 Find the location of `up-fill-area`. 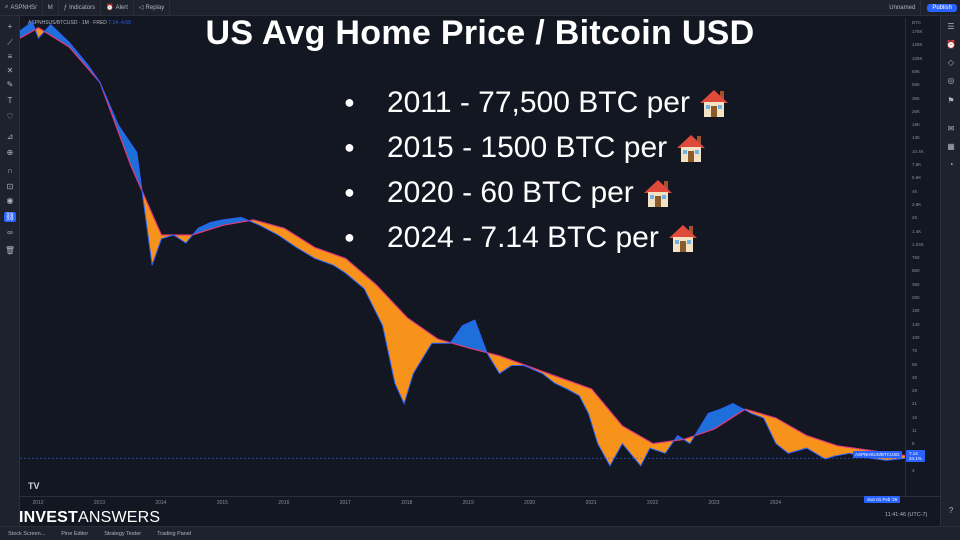

up-fill-area is located at coordinates (28, 30).